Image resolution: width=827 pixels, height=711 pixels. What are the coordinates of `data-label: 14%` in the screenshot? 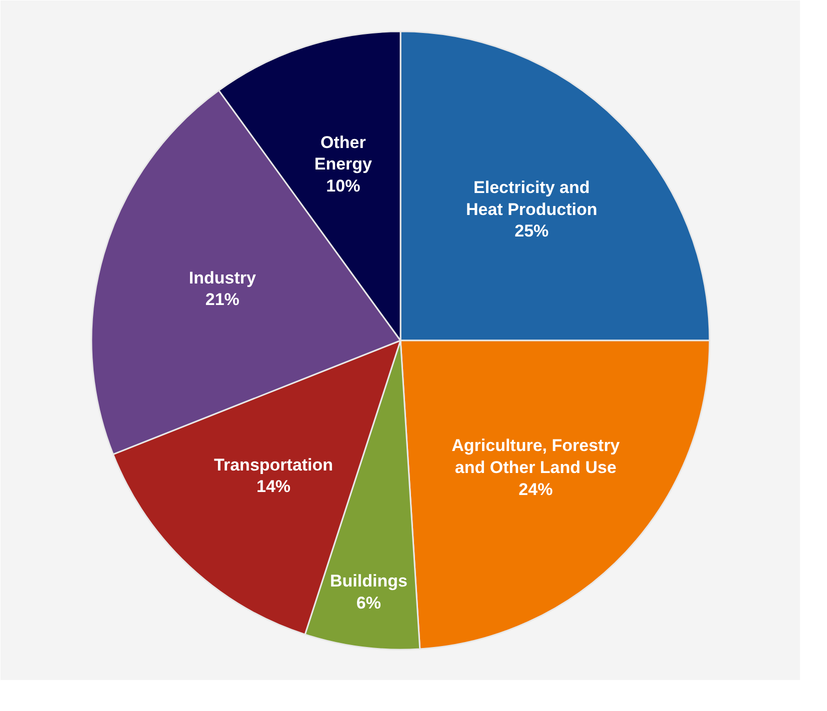 It's located at (273, 486).